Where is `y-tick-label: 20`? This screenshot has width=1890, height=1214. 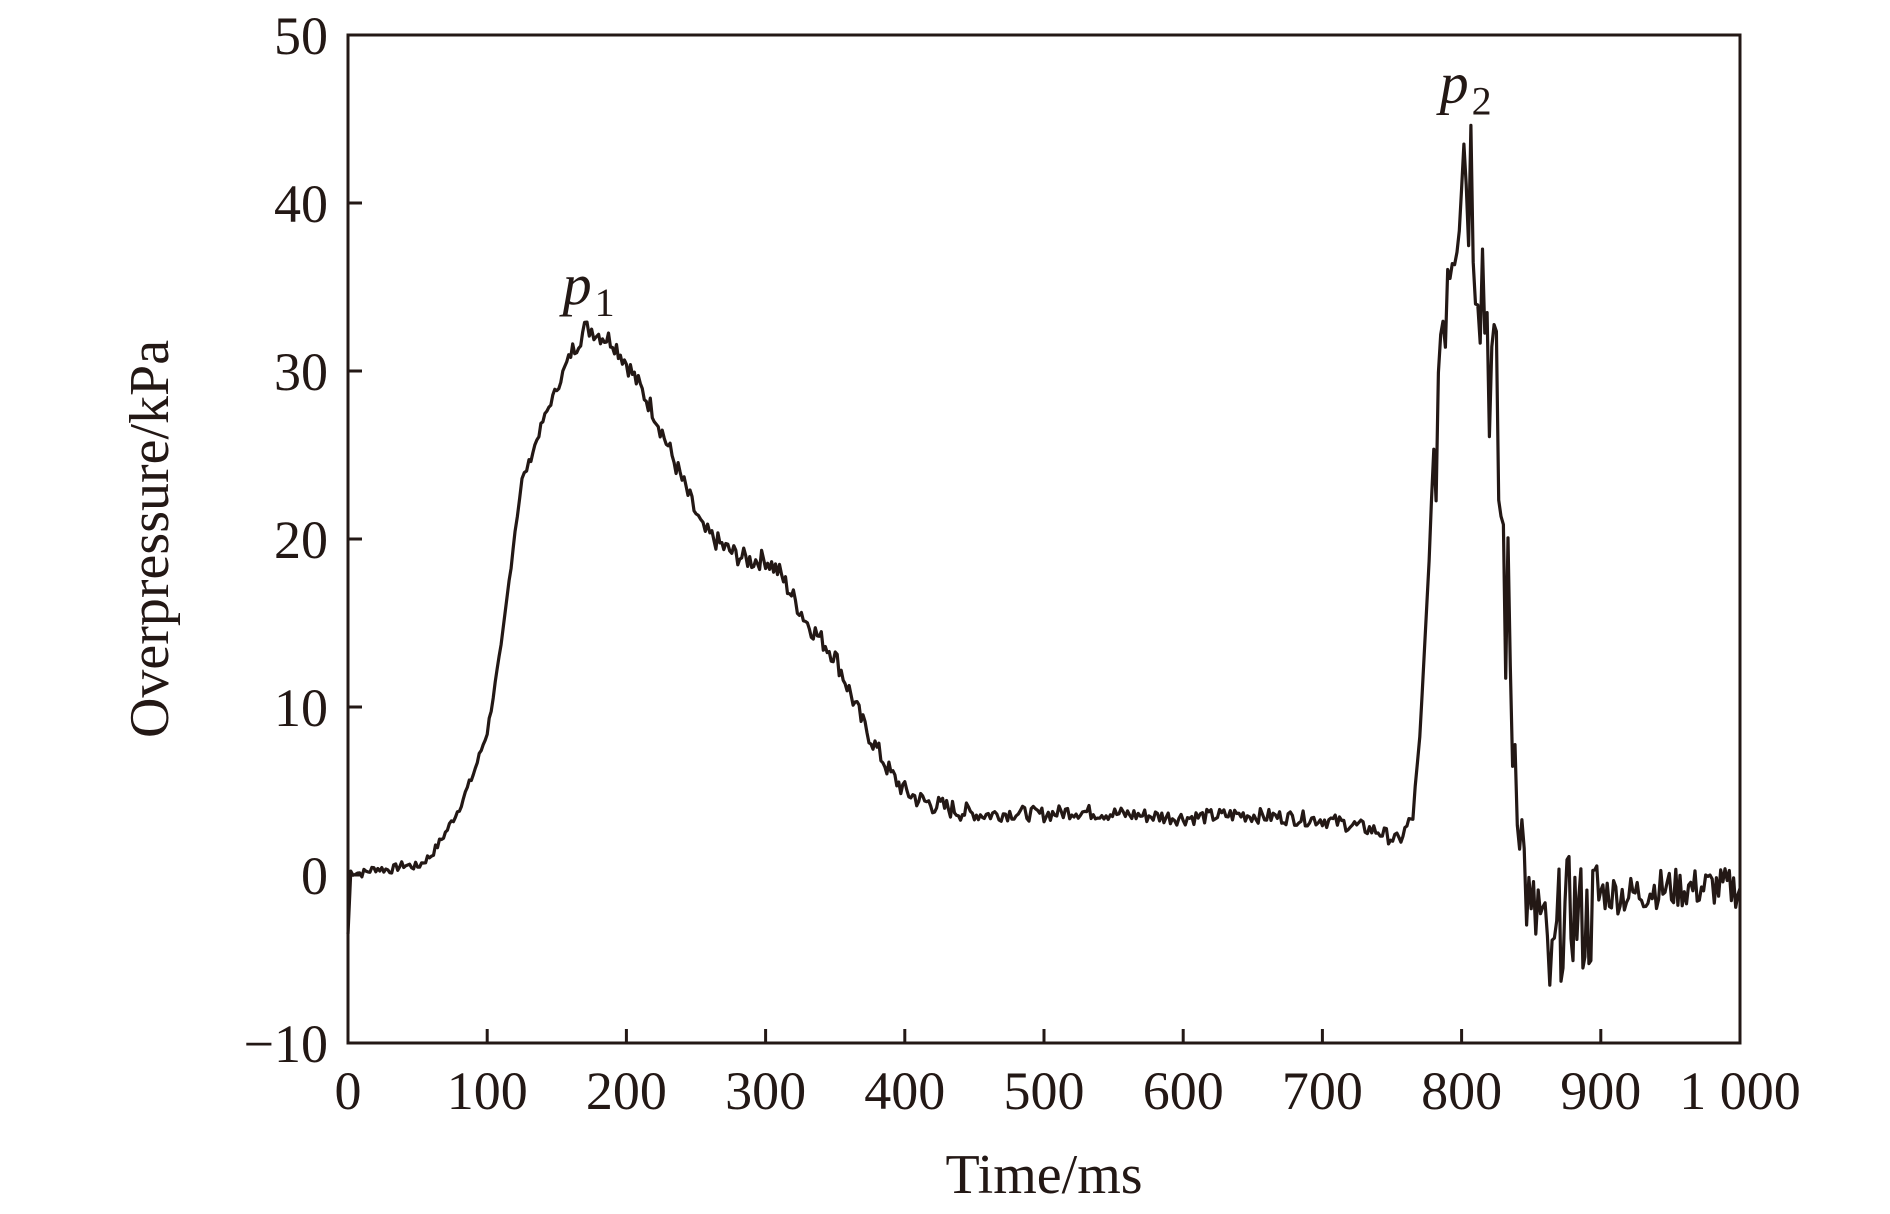 y-tick-label: 20 is located at coordinates (301, 540).